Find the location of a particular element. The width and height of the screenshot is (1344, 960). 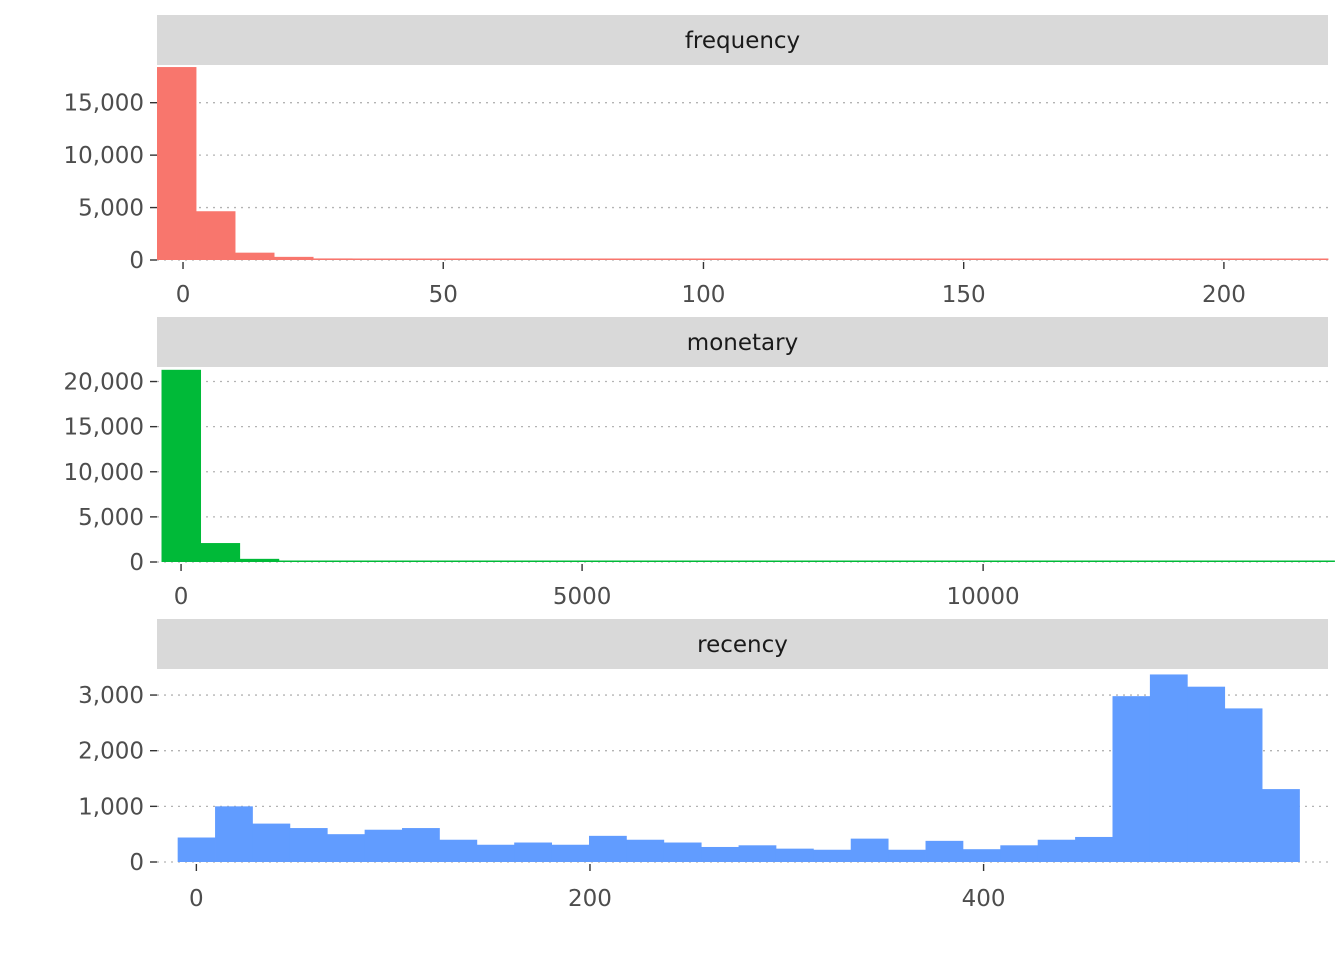

facet-strip-label: frequency is located at coordinates (742, 41).